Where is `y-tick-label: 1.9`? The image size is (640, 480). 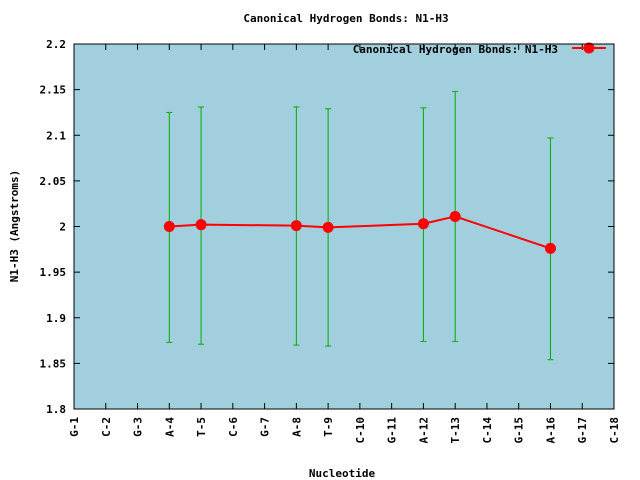 y-tick-label: 1.9 is located at coordinates (56, 318).